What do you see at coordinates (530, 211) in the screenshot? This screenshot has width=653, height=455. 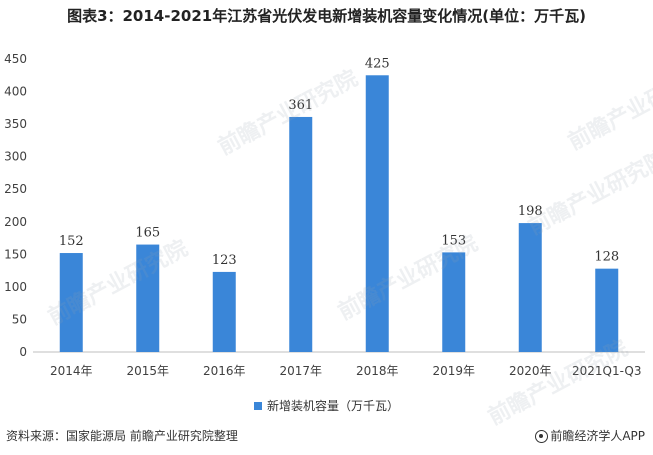 I see `data-label: 198` at bounding box center [530, 211].